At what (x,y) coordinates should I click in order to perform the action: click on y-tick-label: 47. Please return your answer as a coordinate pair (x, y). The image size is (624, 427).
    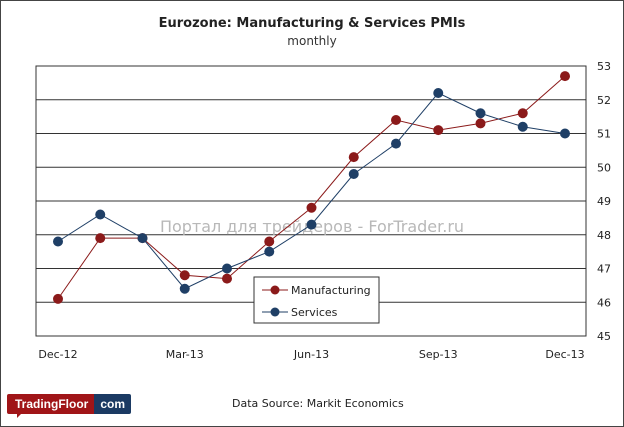
    Looking at the image, I should click on (604, 269).